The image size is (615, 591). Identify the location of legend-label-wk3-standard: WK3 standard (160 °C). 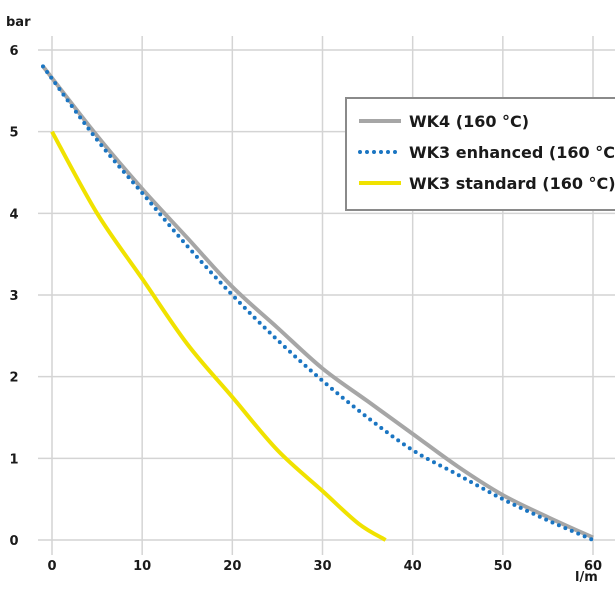
(512, 183).